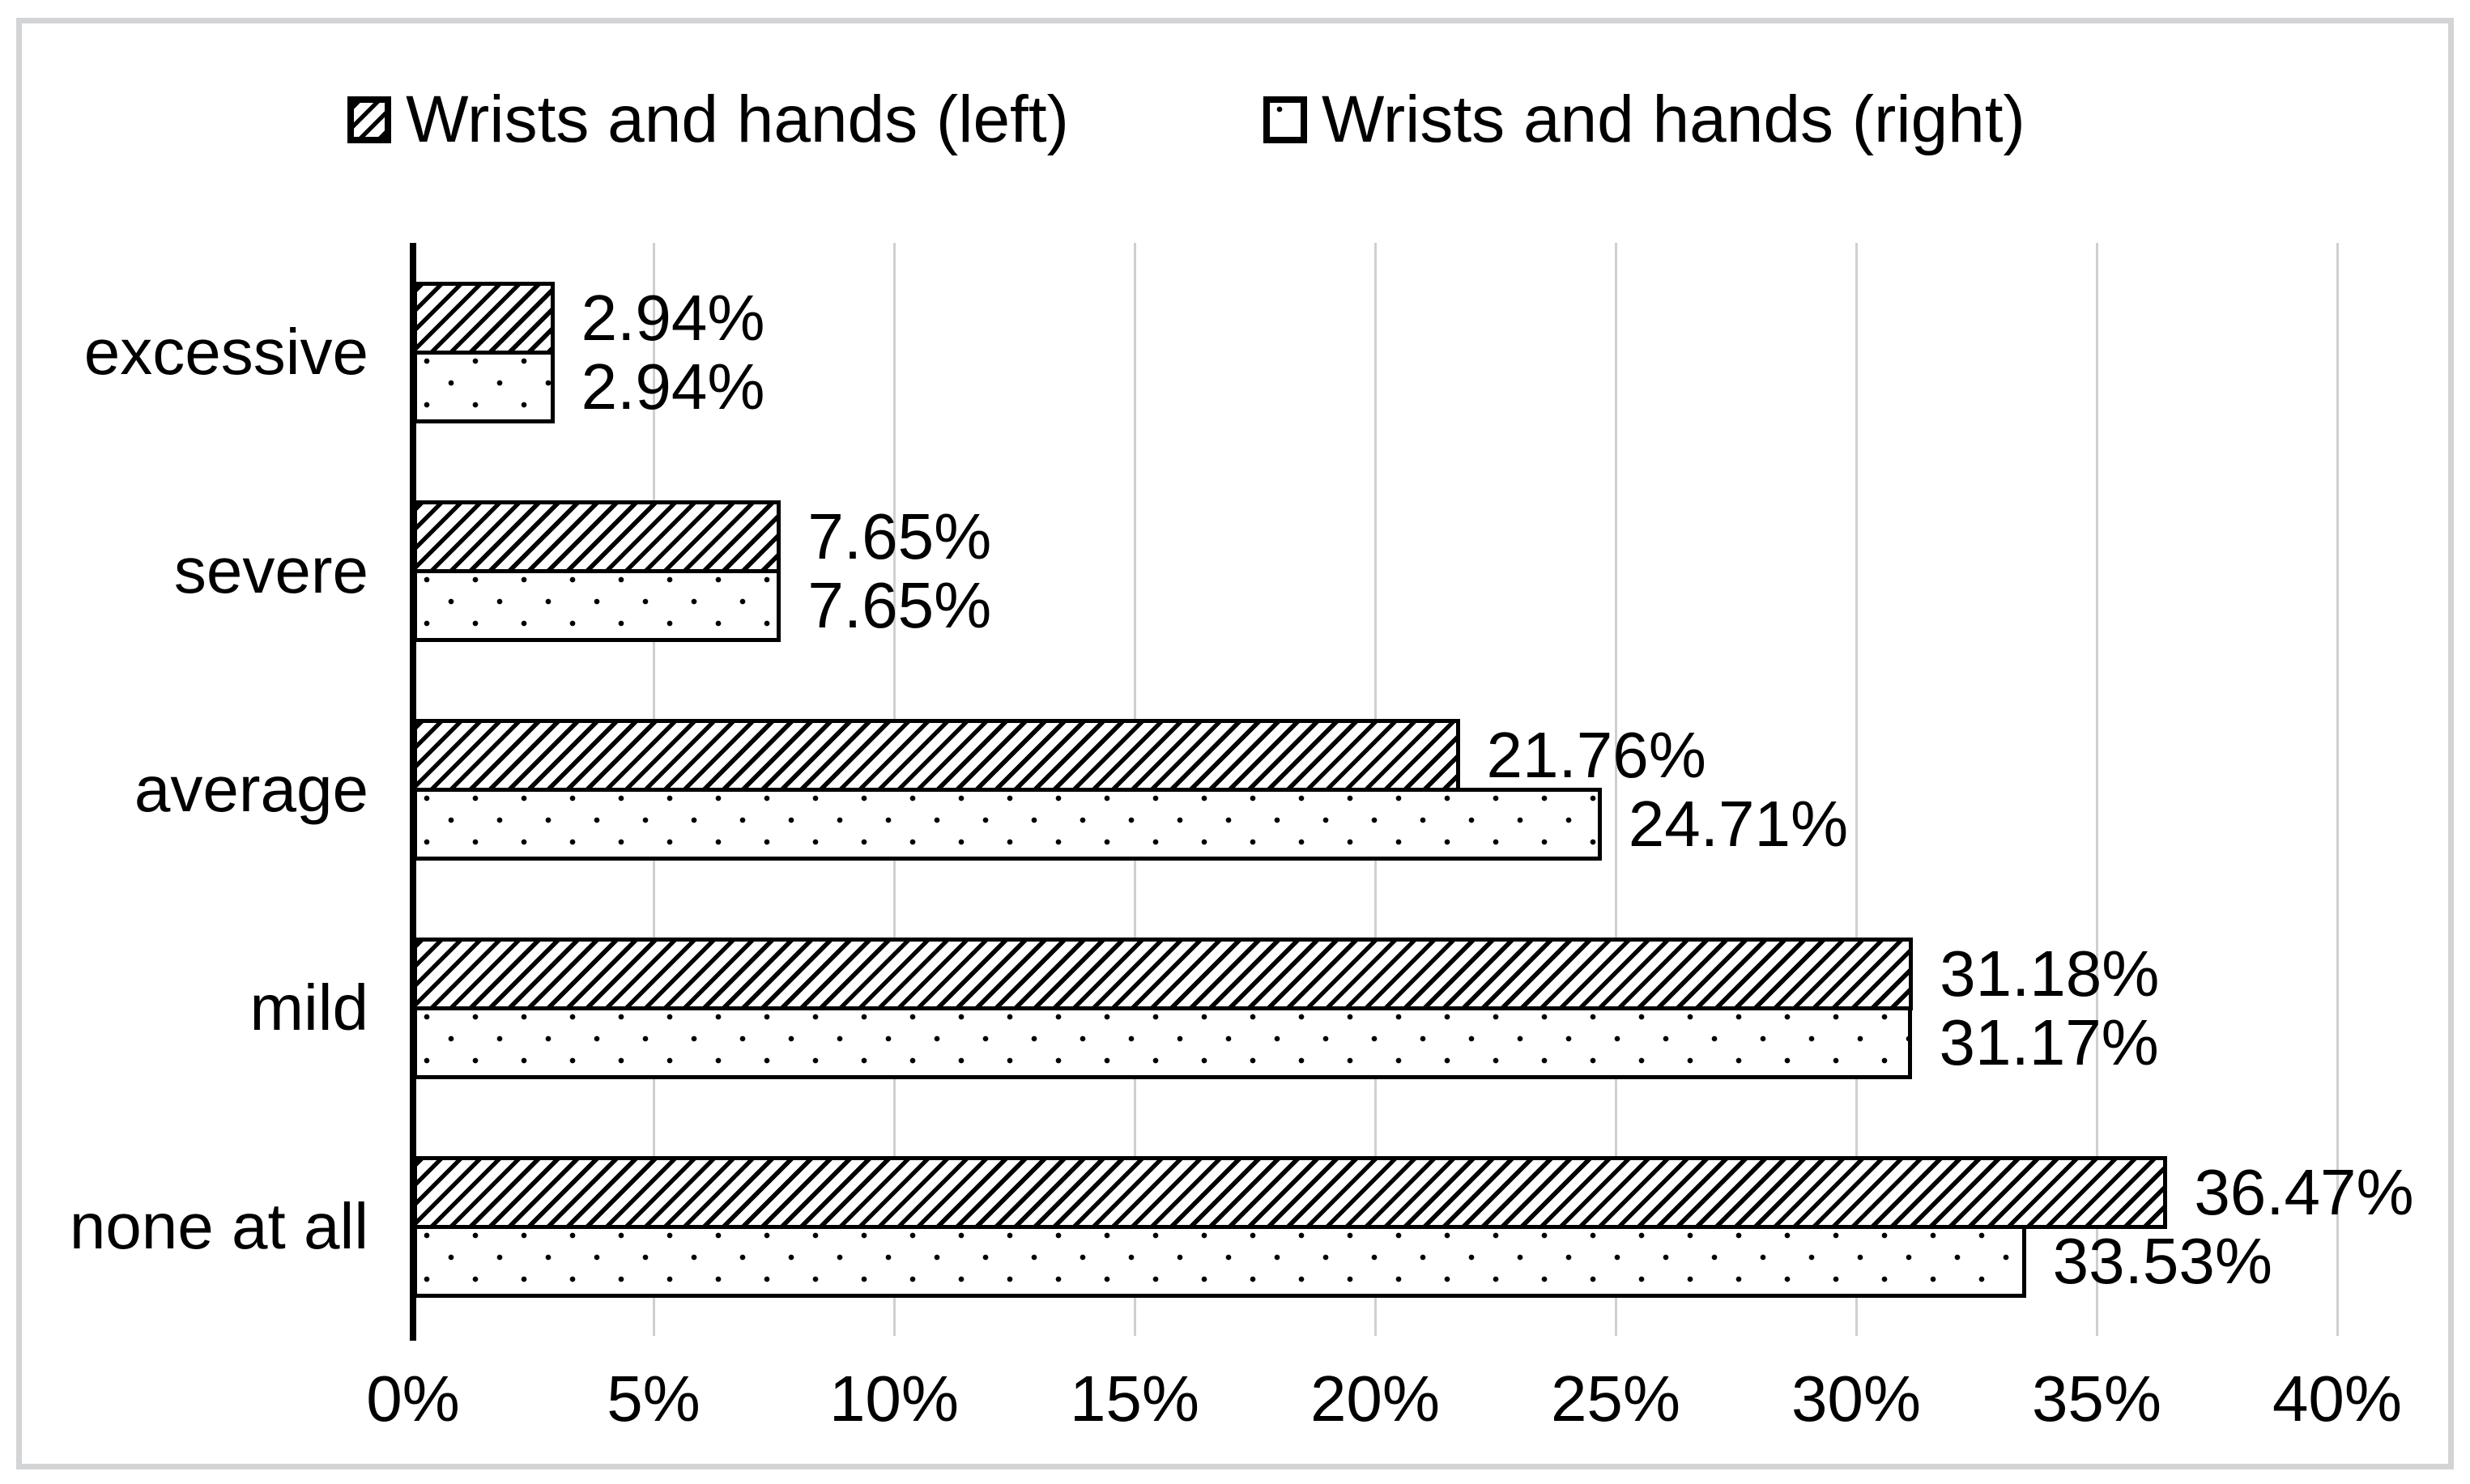 The height and width of the screenshot is (1484, 2470). Describe the element at coordinates (1414, 1192) in the screenshot. I see `bar-diagonal-hatch-none-at-all: 36.47%` at that location.